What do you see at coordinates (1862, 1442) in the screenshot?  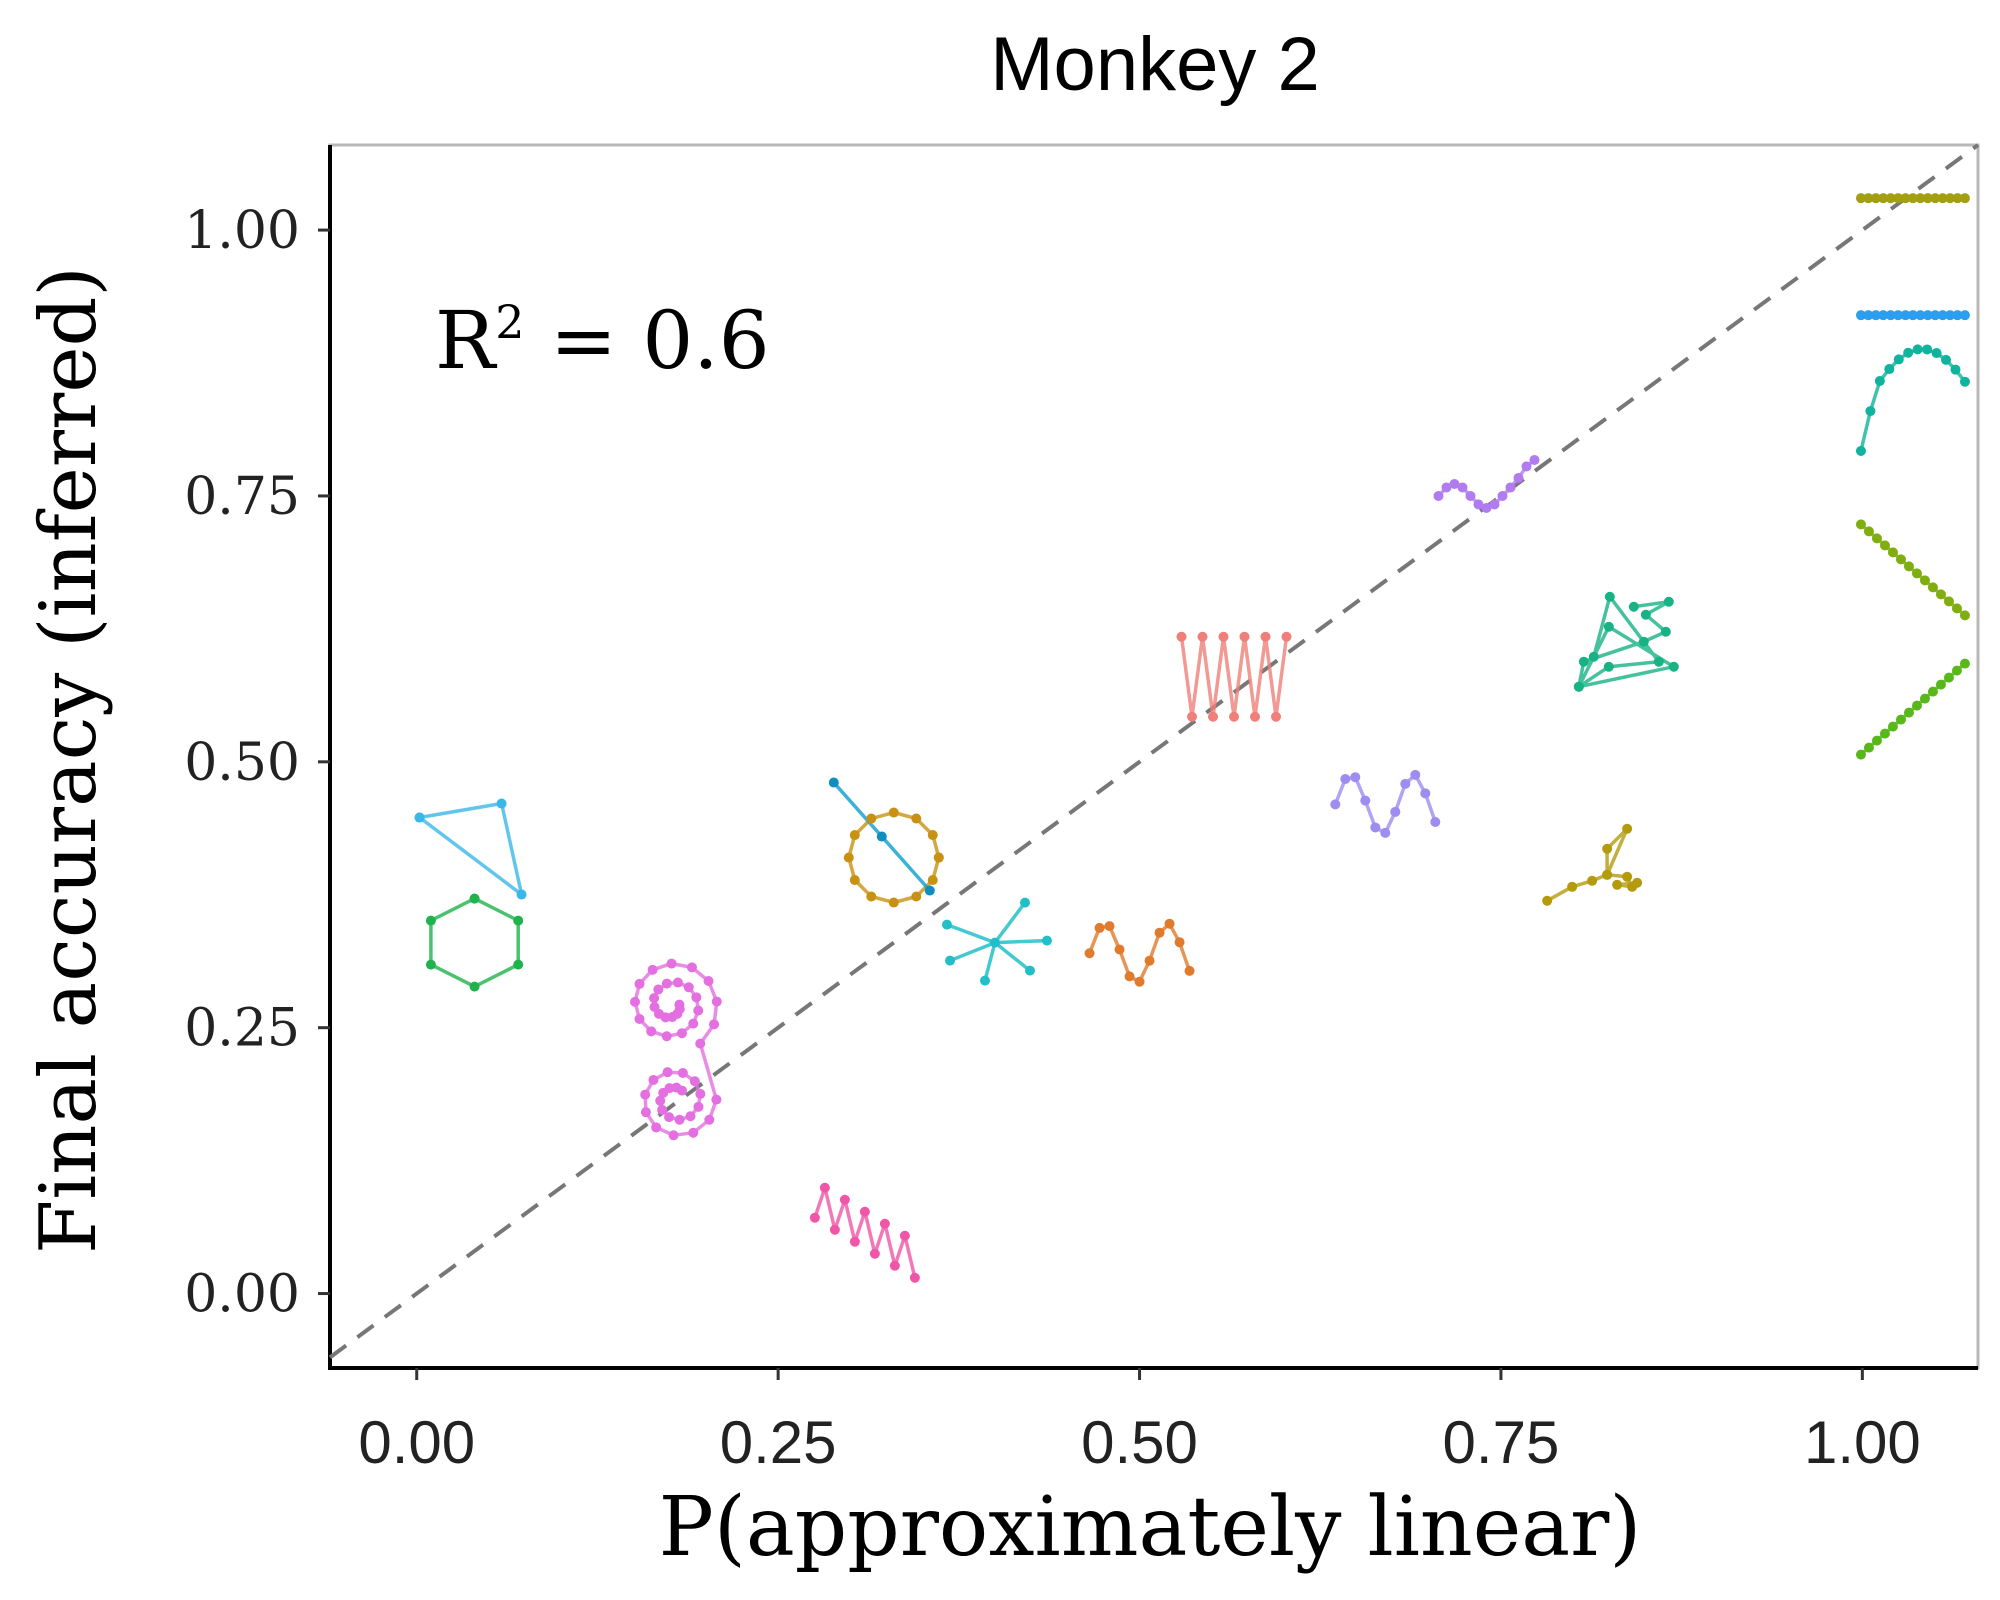 I see `x-tick-label: 1.00` at bounding box center [1862, 1442].